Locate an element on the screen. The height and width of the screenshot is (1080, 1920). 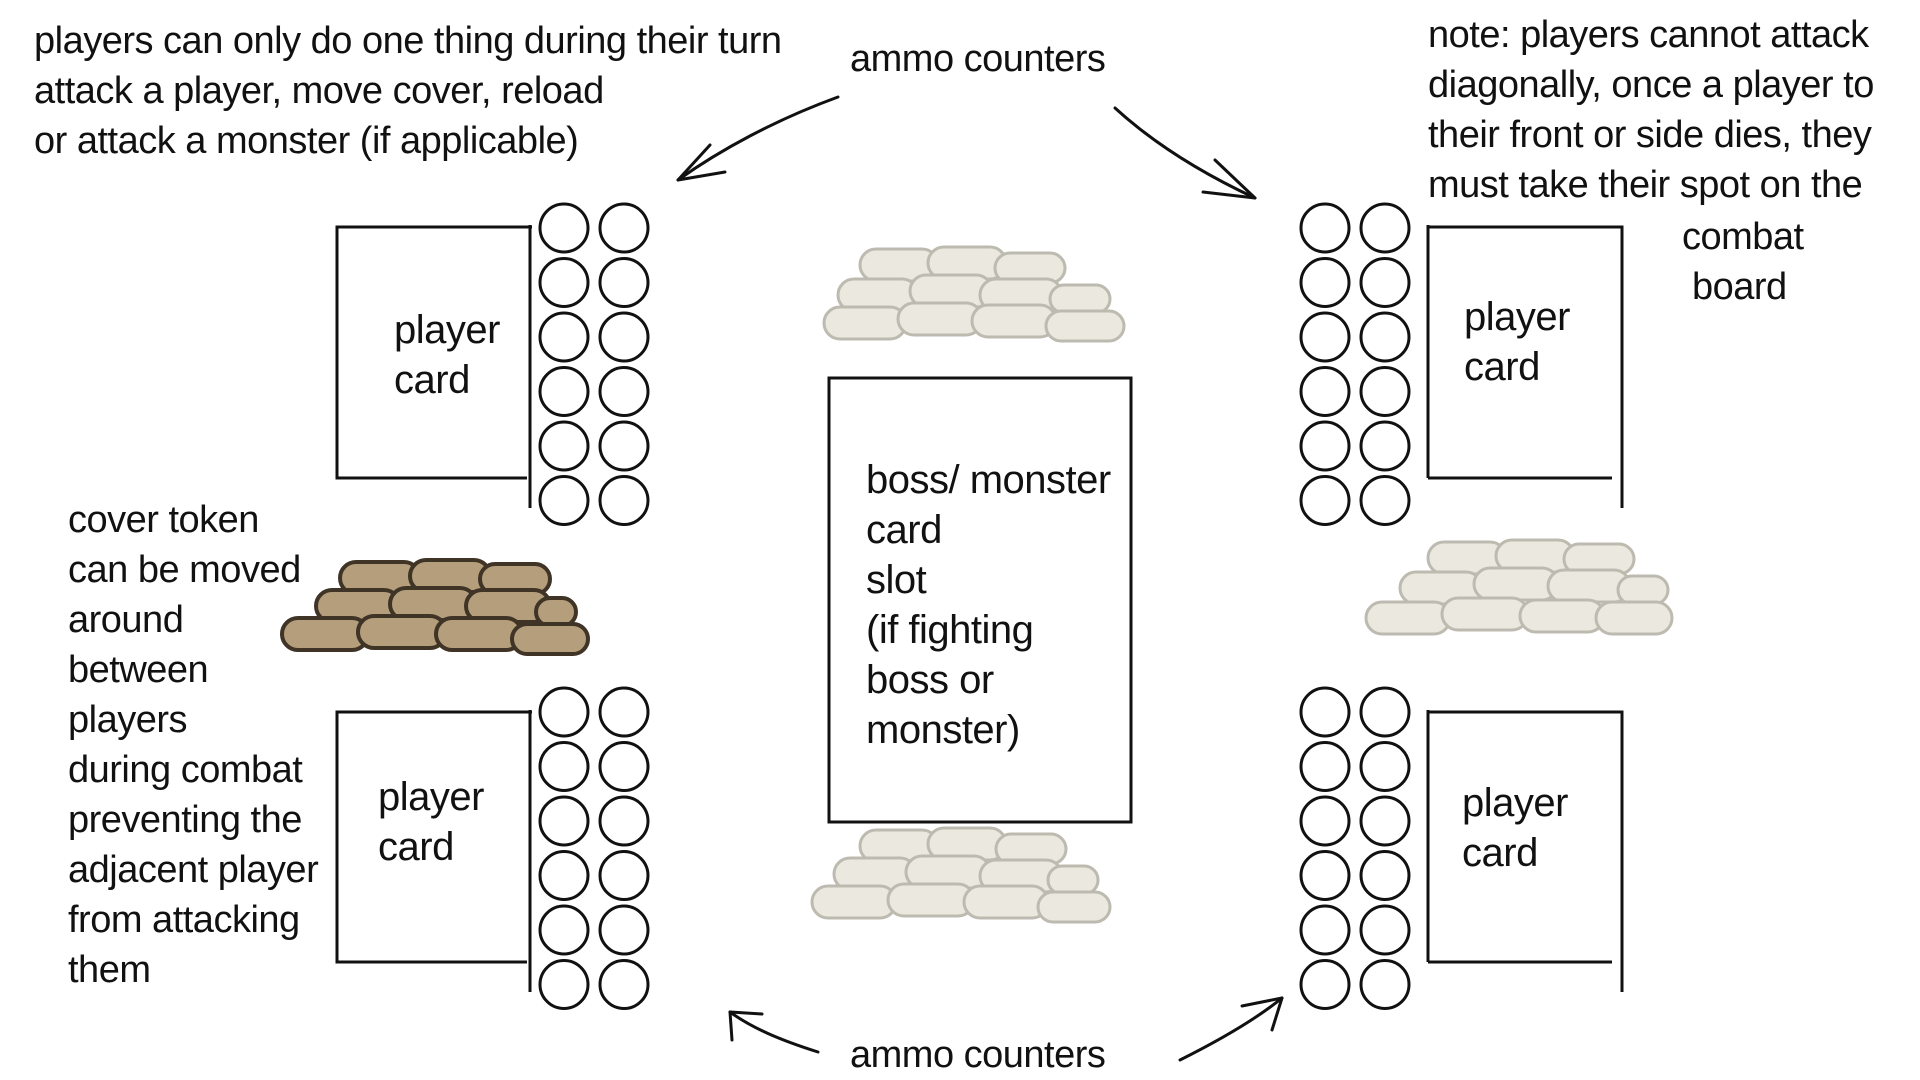
boss-card-slot-frame is located at coordinates (980, 600).